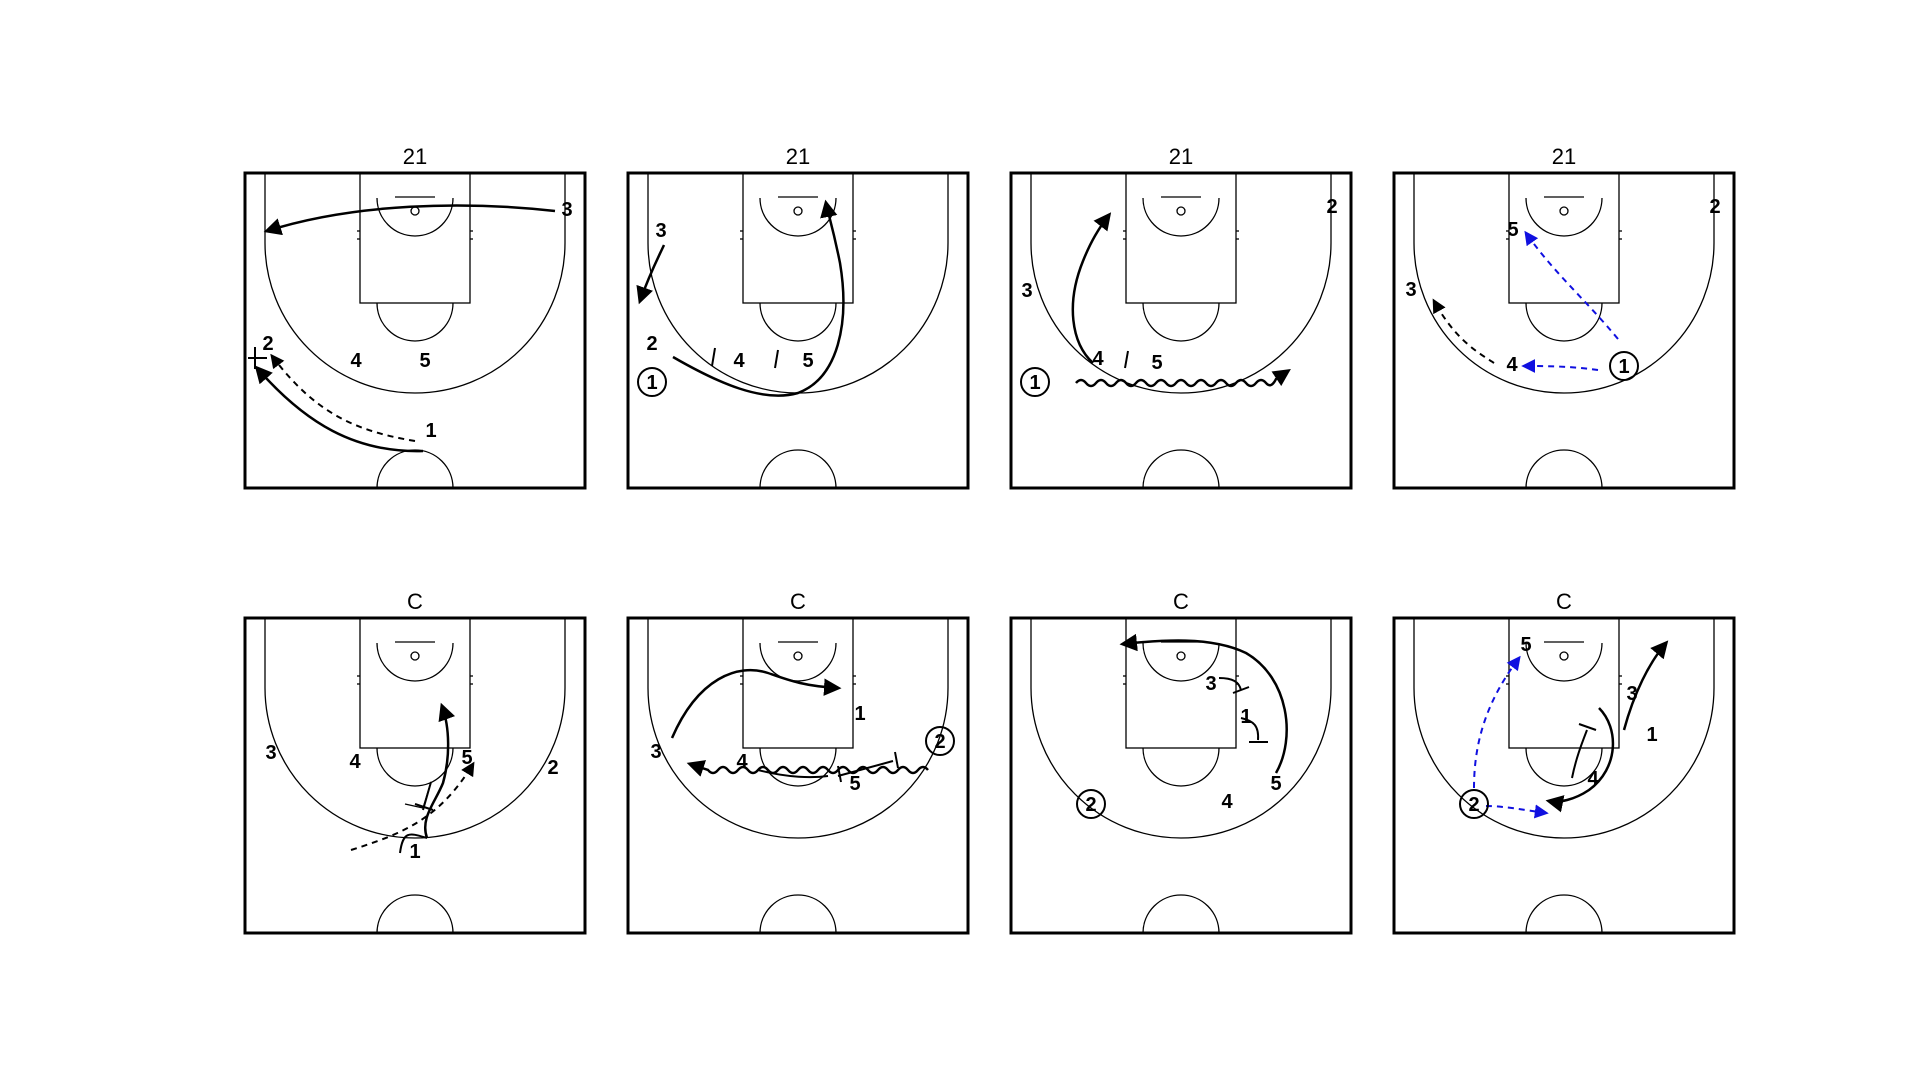 The width and height of the screenshot is (1920, 1080). I want to click on diagram-7: C 3 1 5 4 2, so click(1181, 762).